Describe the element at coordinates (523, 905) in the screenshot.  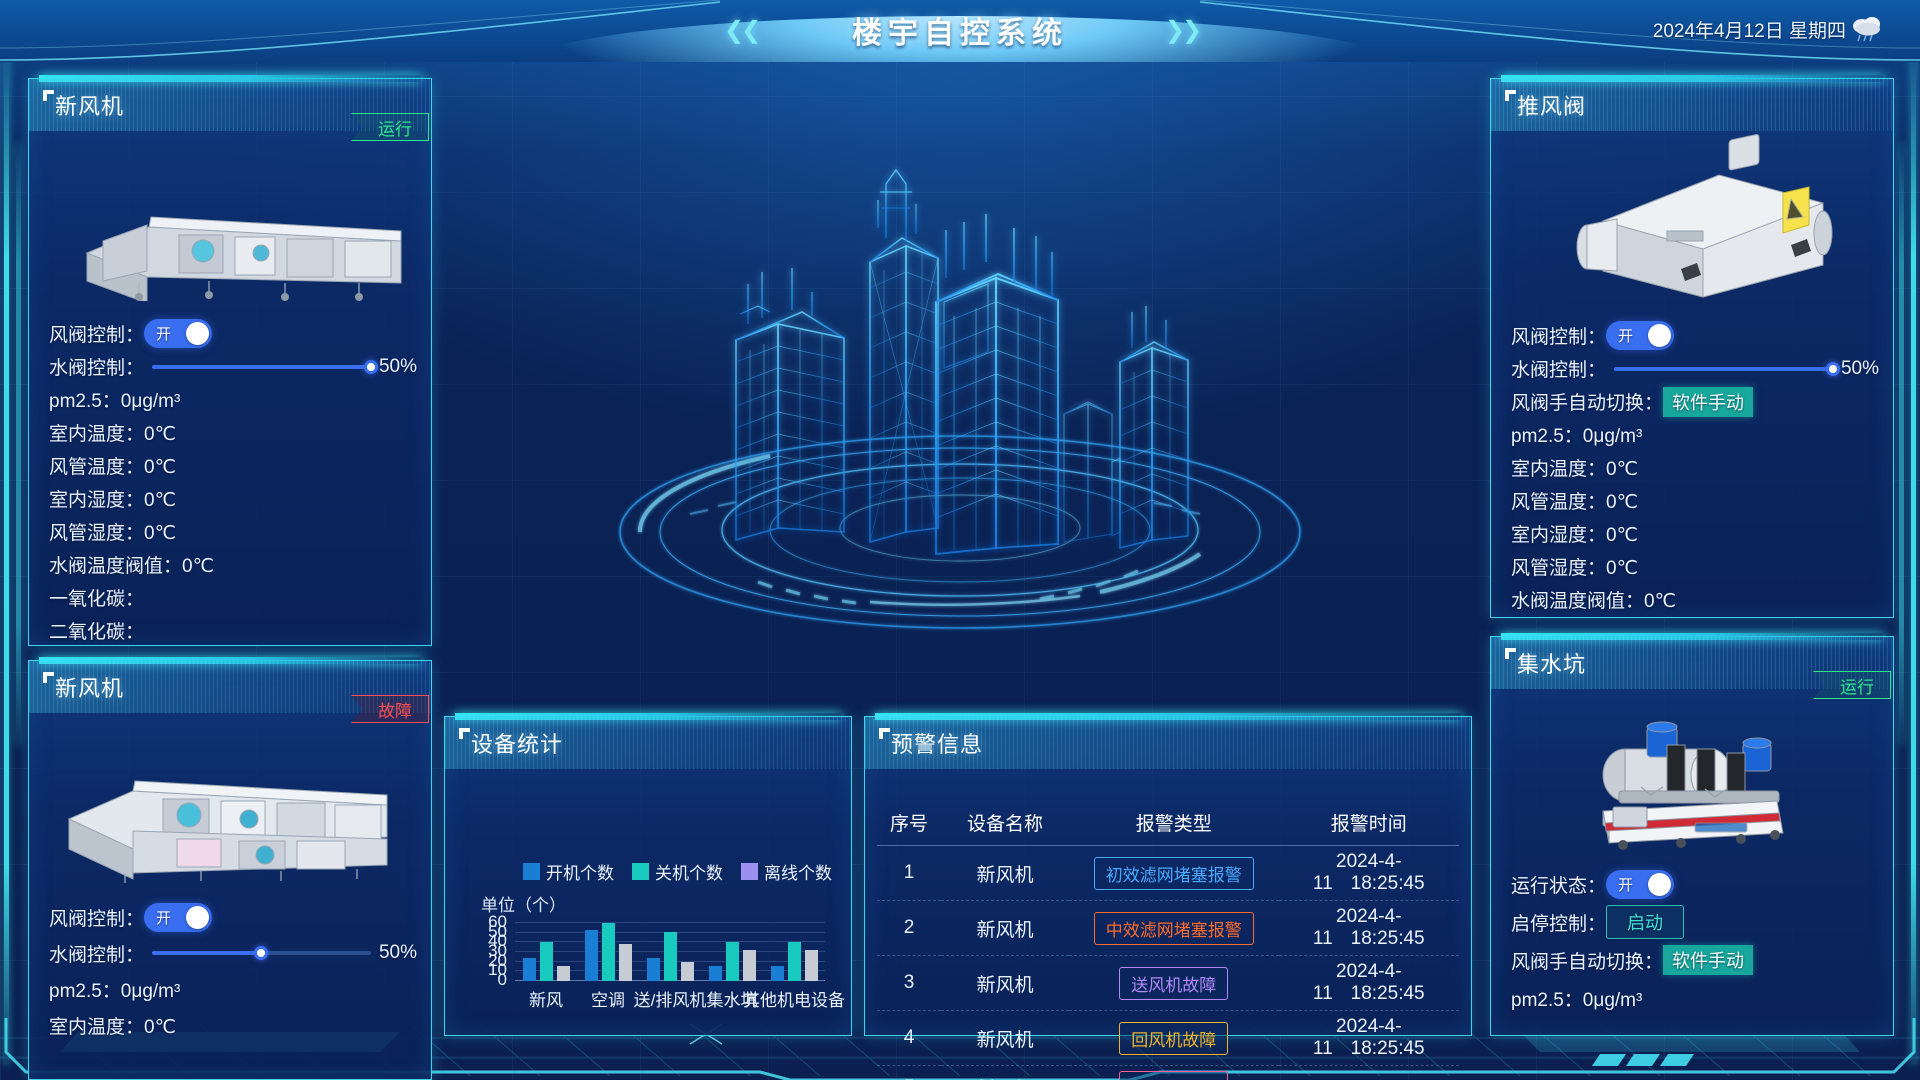
I see `chart-ylabel: 单位（个）` at that location.